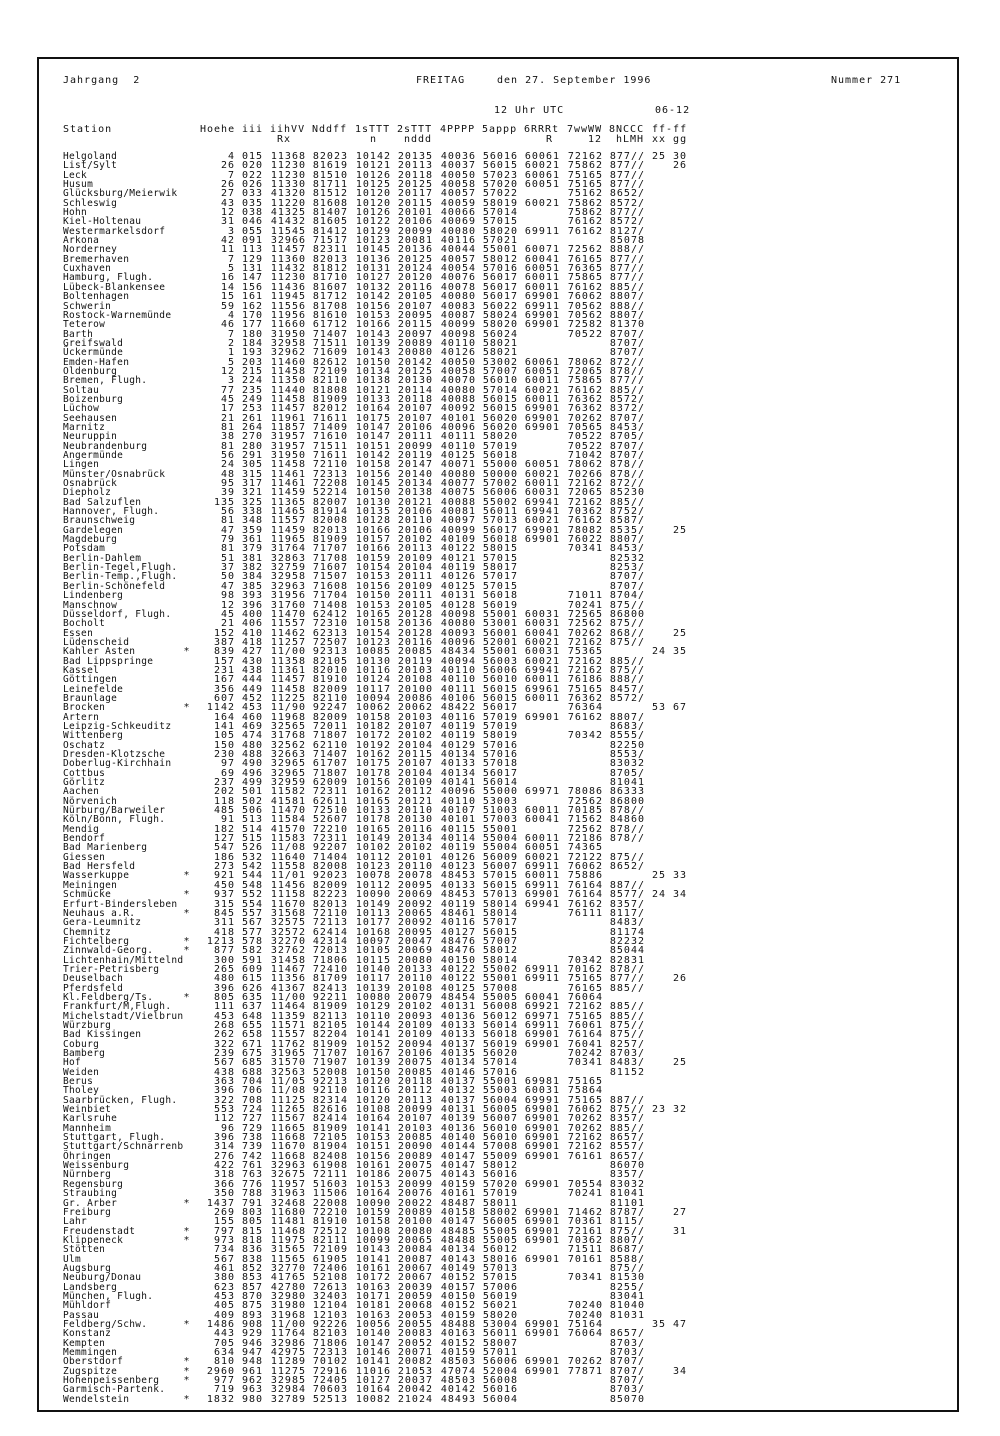 This screenshot has height=1436, width=1000. Describe the element at coordinates (627, 624) in the screenshot. I see `cell-8NCCC: 875//` at that location.